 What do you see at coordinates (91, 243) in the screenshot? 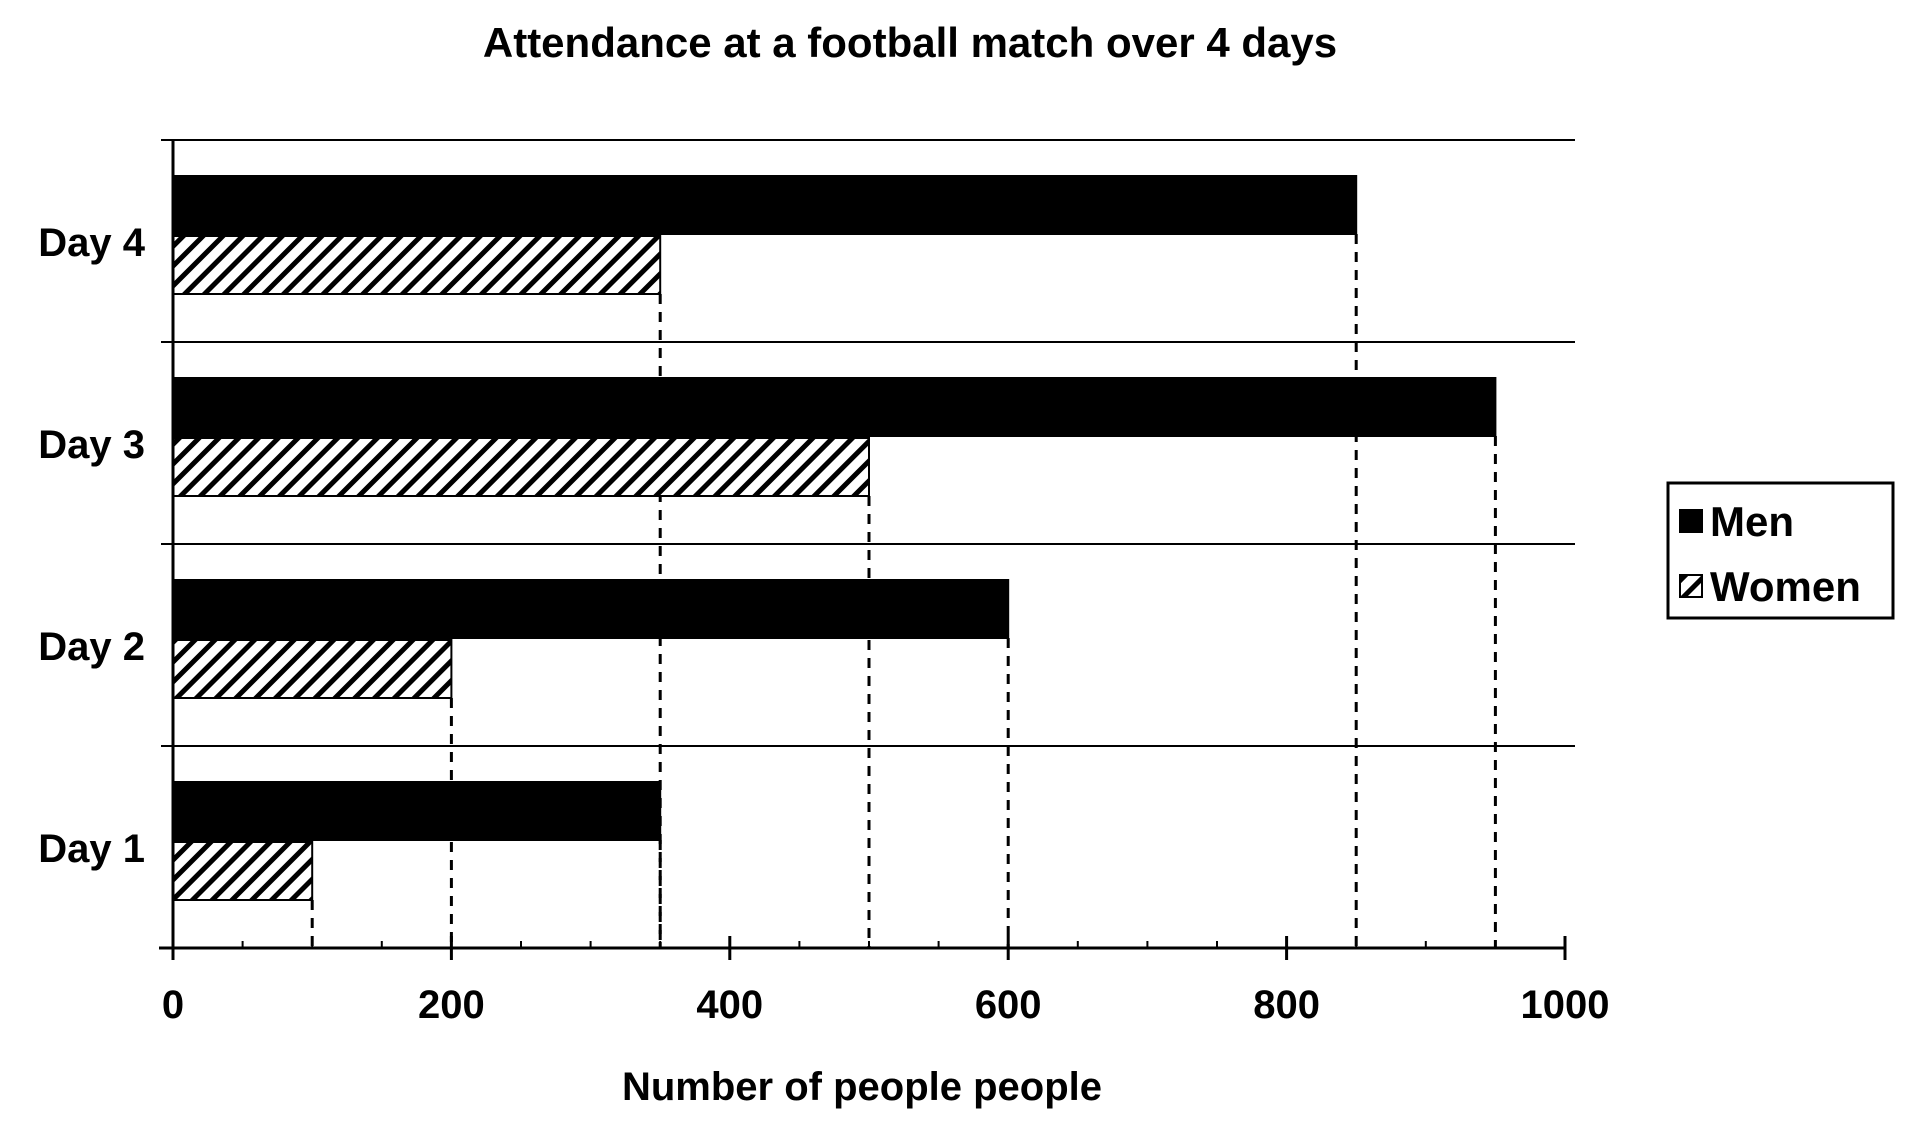
I see `category-label: Day 4` at bounding box center [91, 243].